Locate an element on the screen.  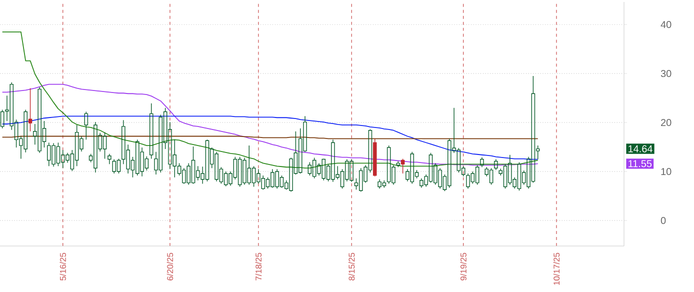
y-tick-label: 20 is located at coordinates (666, 122).